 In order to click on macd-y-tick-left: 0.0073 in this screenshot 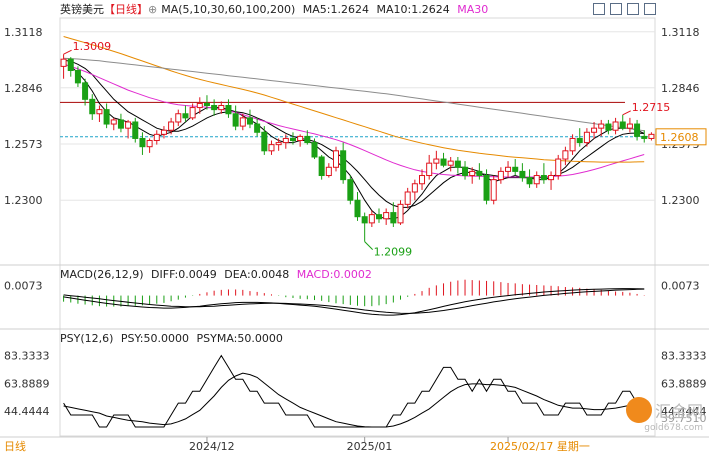, I will do `click(23, 286)`.